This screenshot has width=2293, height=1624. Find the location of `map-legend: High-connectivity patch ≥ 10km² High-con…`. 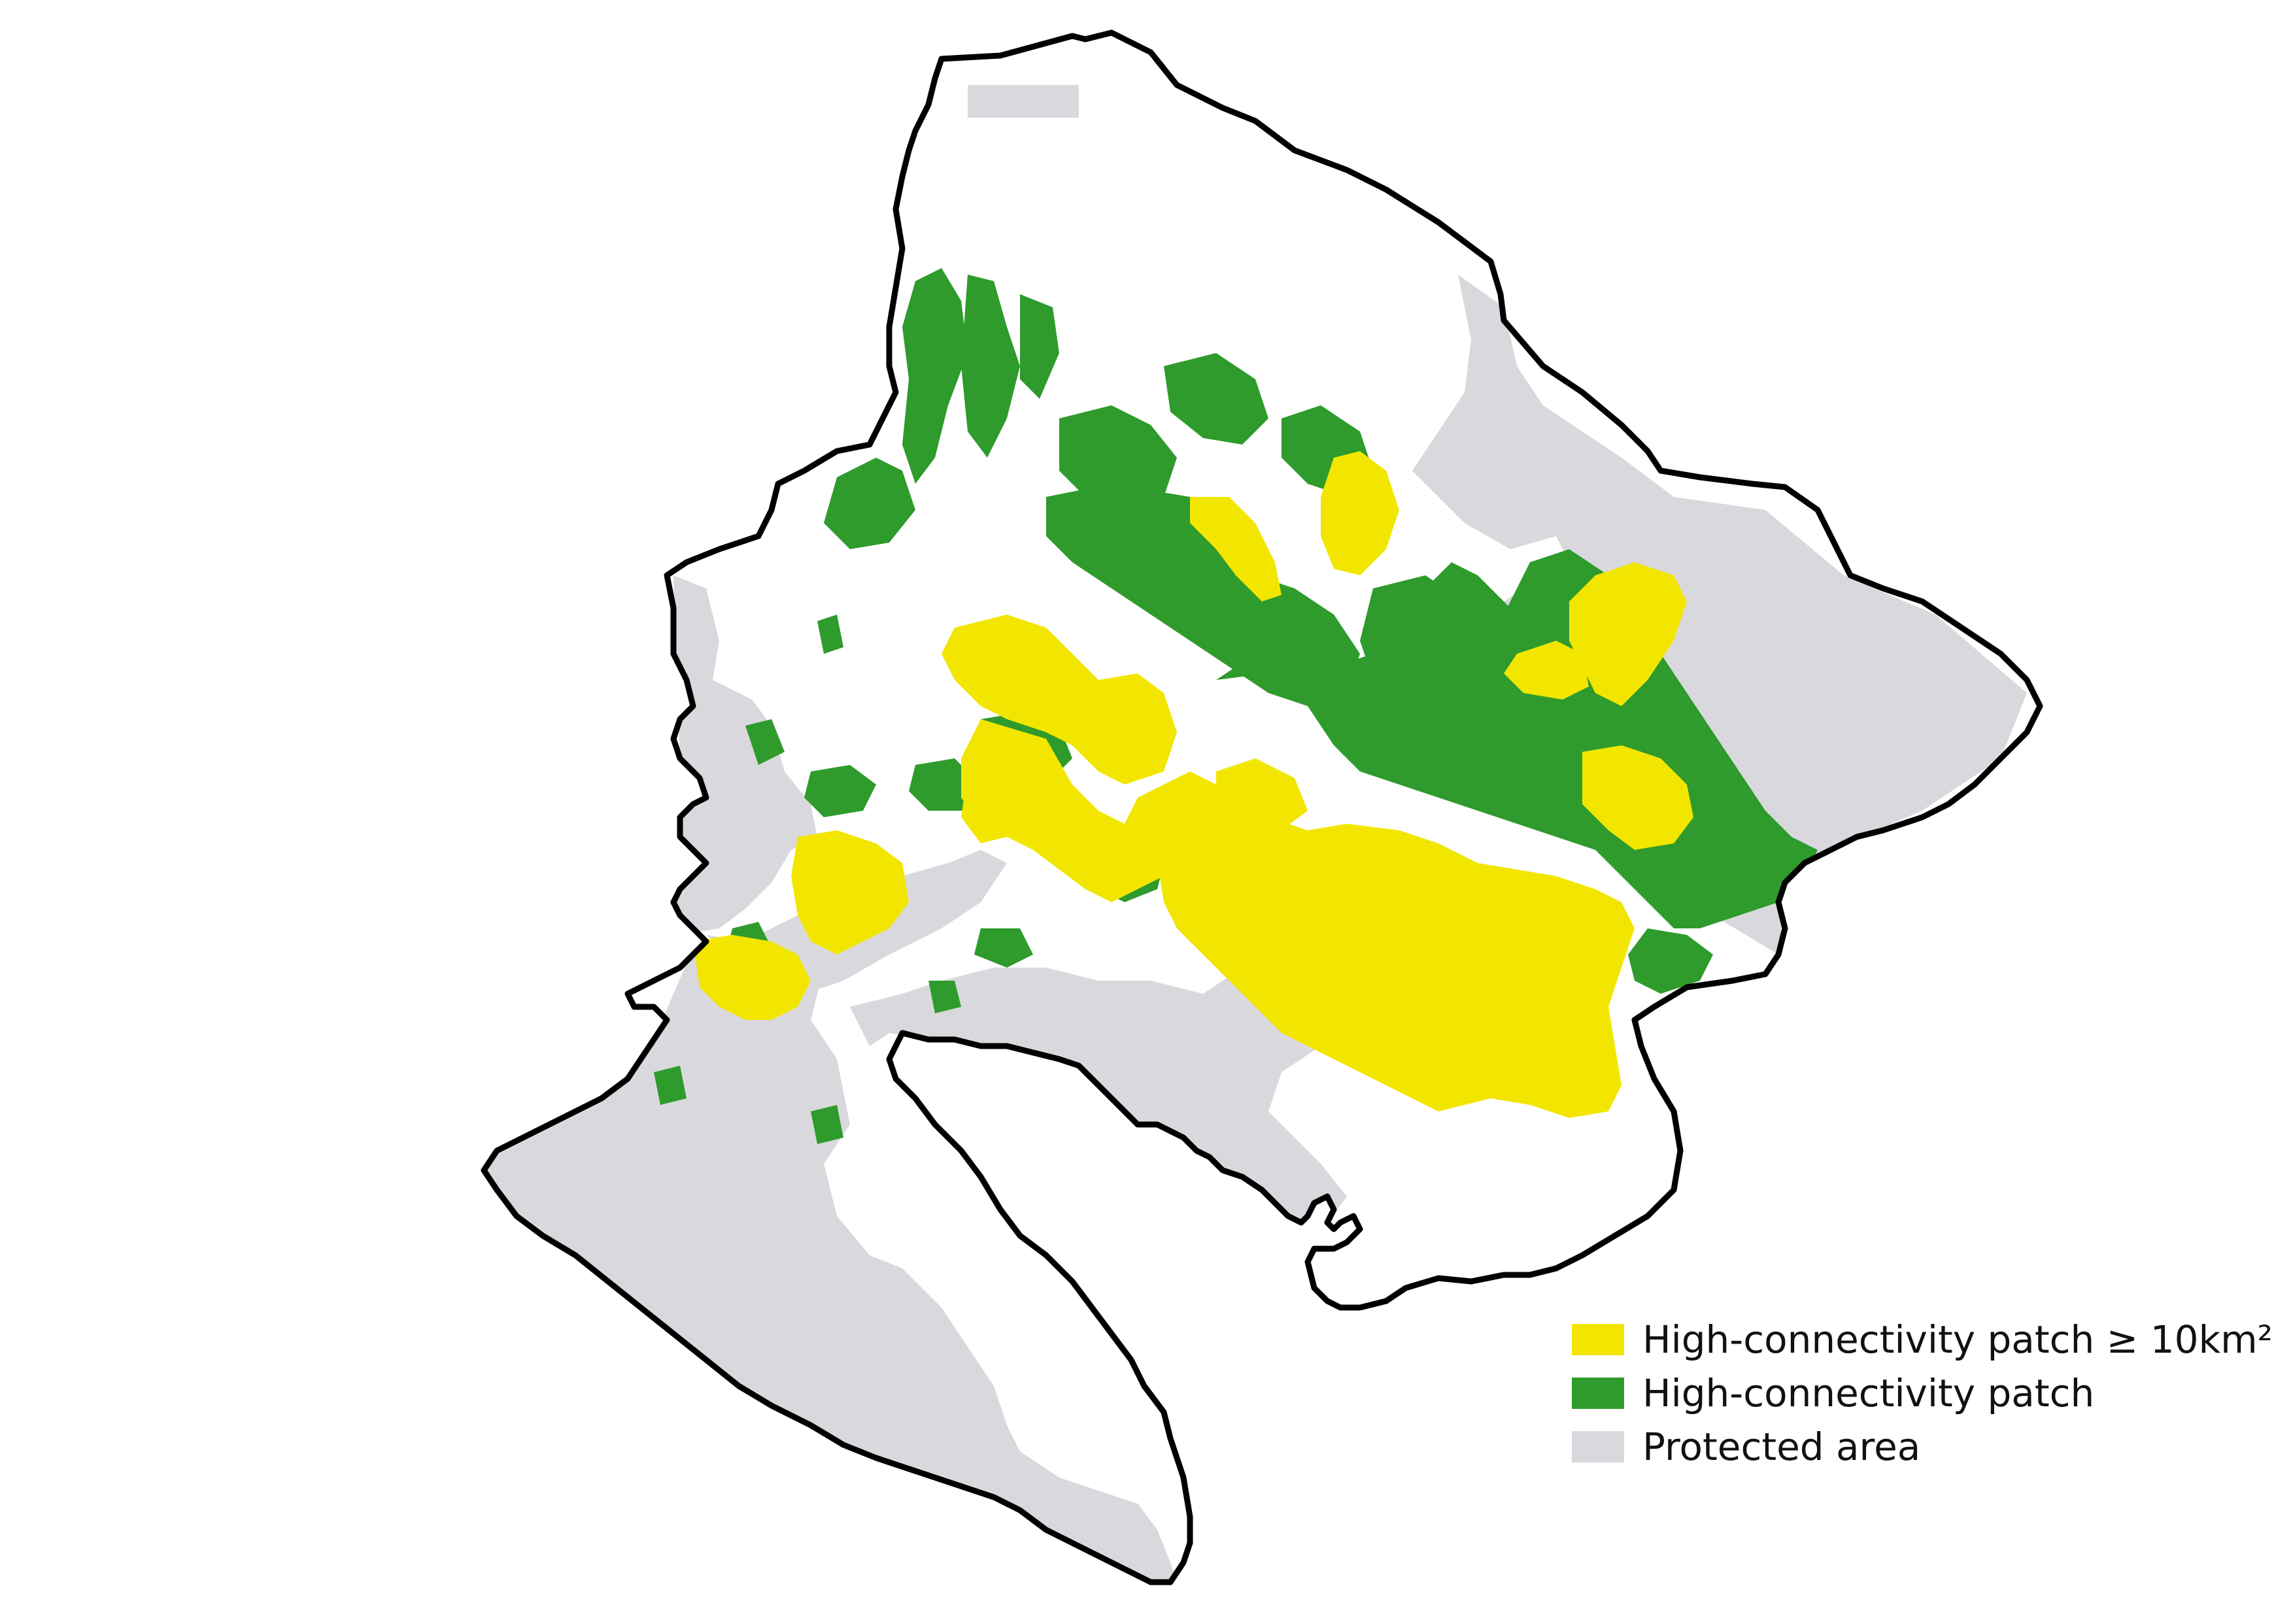

map-legend: High-connectivity patch ≥ 10km² High-con… is located at coordinates (1922, 1394).